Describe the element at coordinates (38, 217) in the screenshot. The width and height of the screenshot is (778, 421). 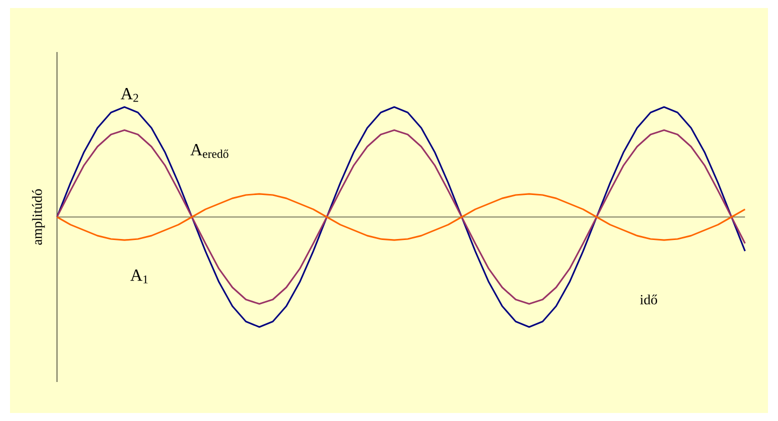
I see `y-axis-title: amplitúdó` at that location.